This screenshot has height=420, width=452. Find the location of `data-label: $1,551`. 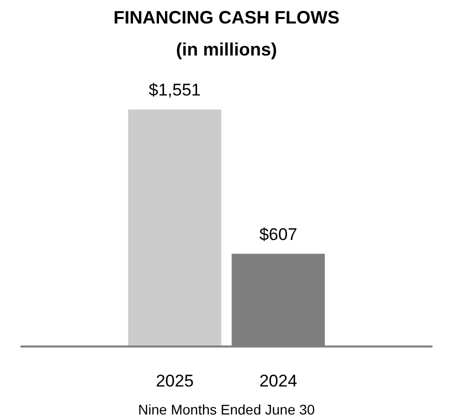

data-label: $1,551 is located at coordinates (174, 90).